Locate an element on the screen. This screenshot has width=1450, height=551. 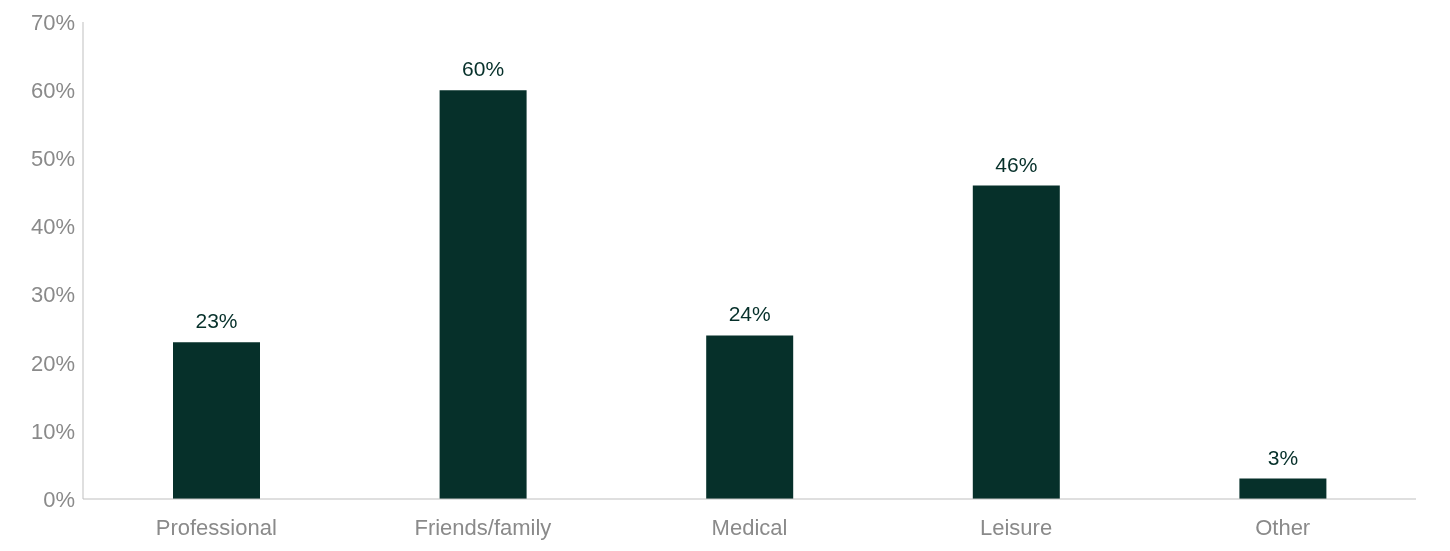
y-tick-label: 0% is located at coordinates (59, 499).